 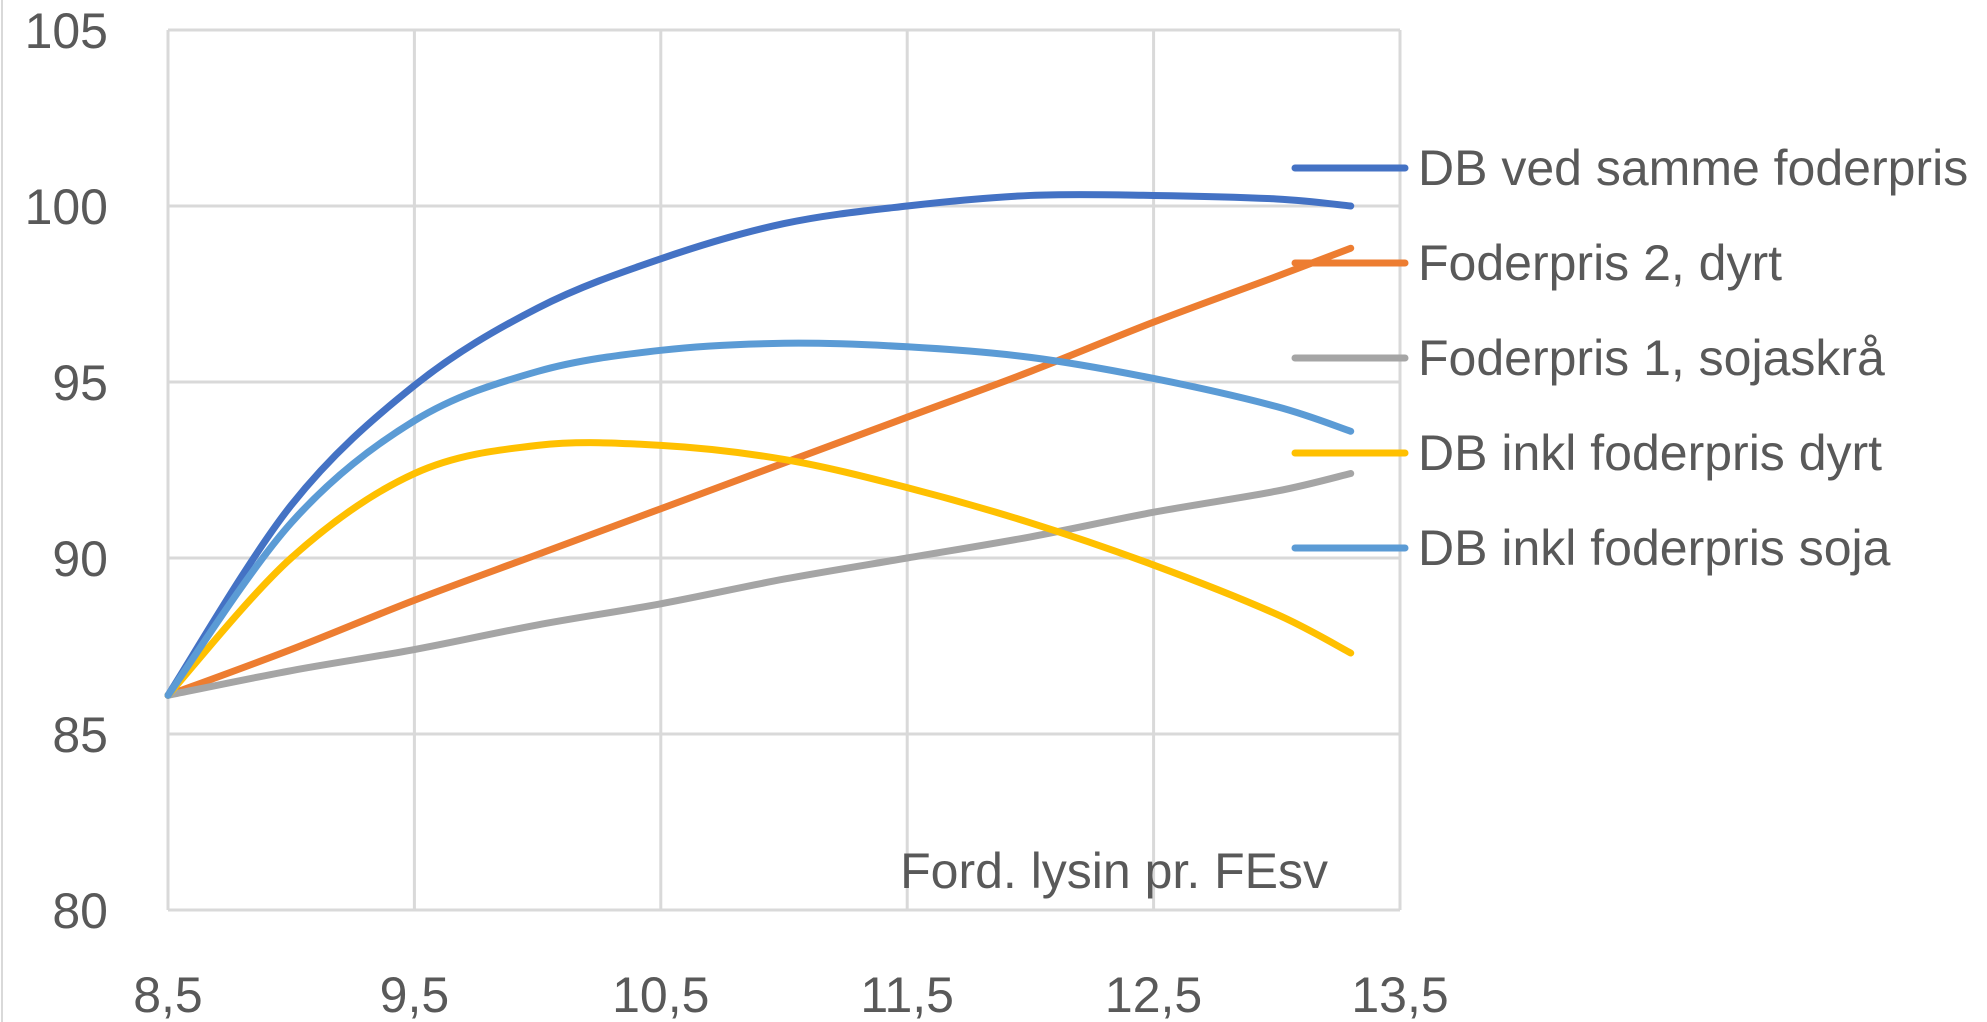 I want to click on x-tick-label: 8,5, so click(x=168, y=994).